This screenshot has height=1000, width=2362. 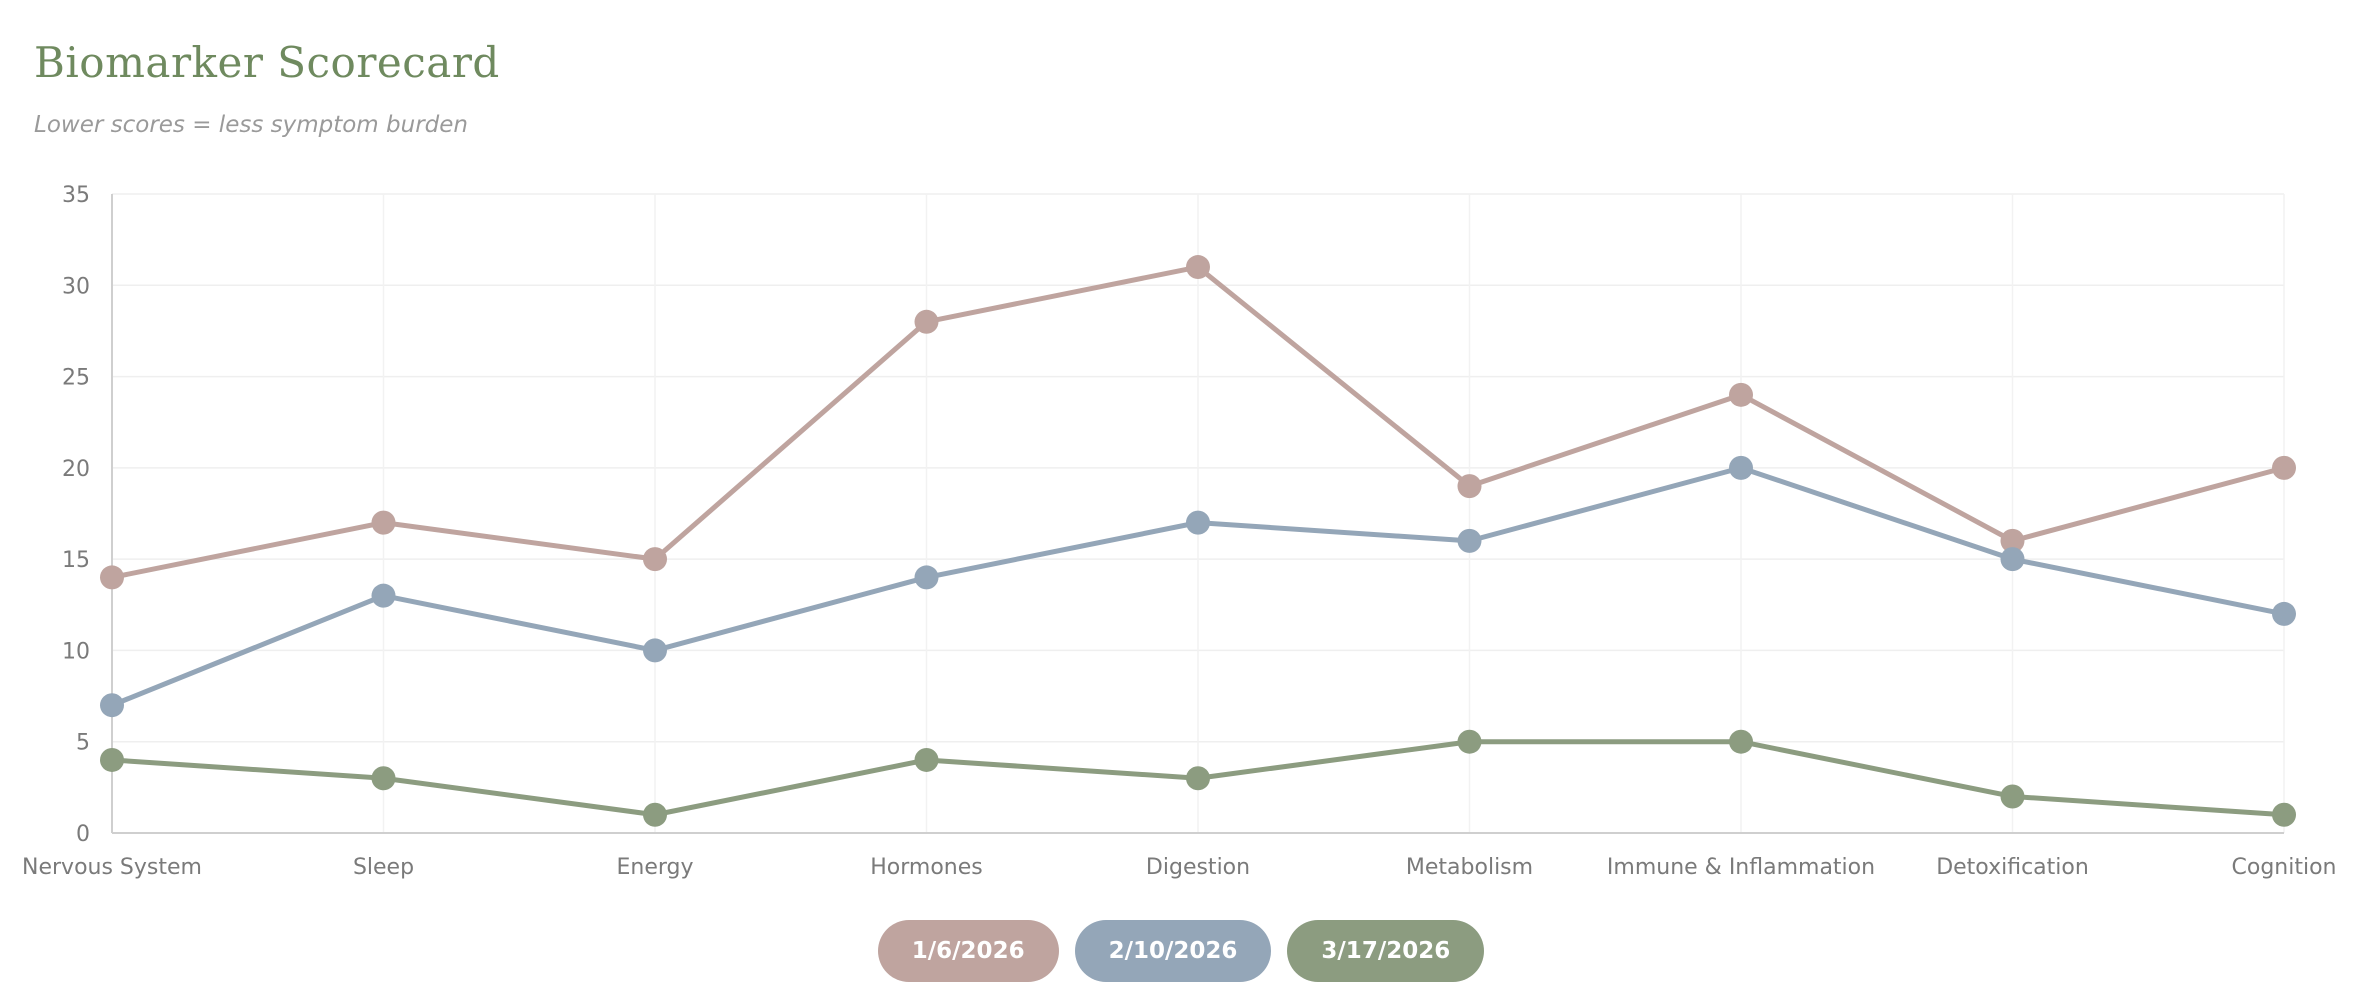 I want to click on x-tick-label: Digestion, so click(x=1198, y=867).